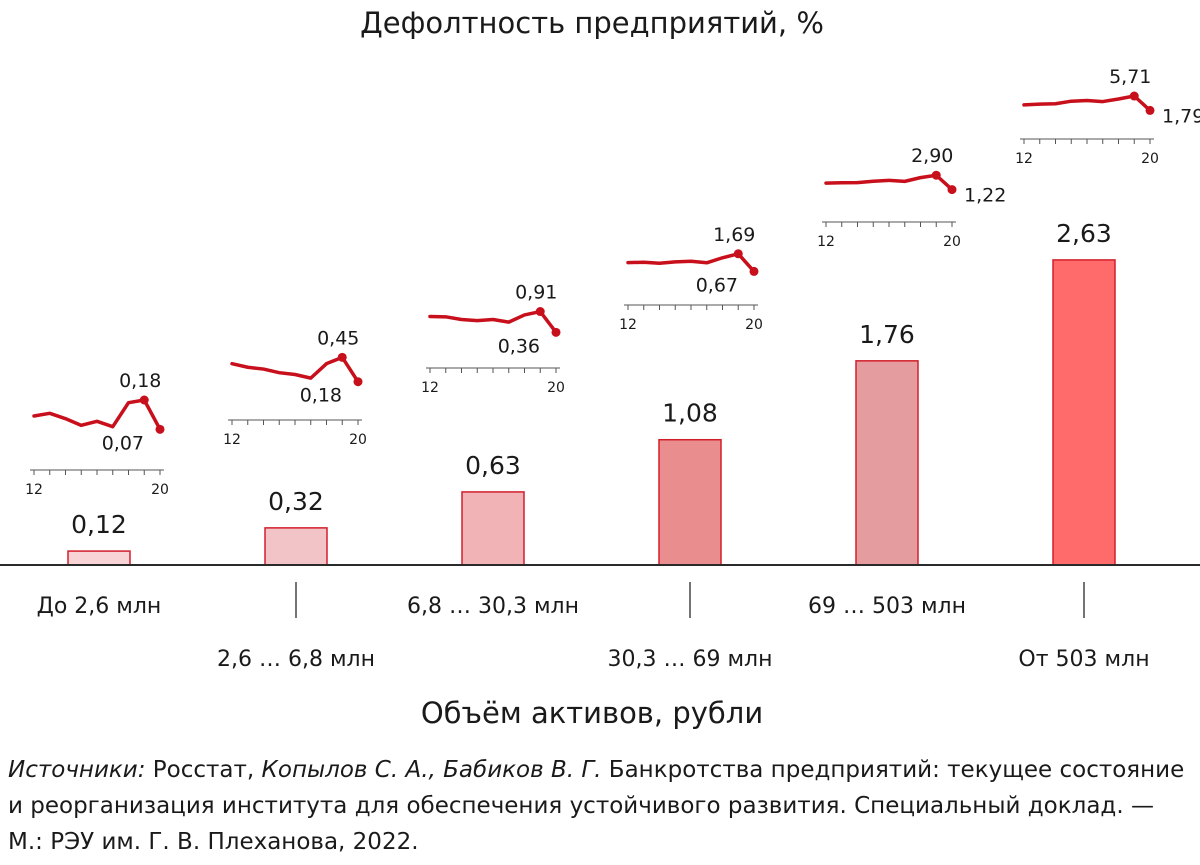 The width and height of the screenshot is (1200, 865). Describe the element at coordinates (1083, 659) in the screenshot. I see `category-label-5: От 503 млн` at that location.